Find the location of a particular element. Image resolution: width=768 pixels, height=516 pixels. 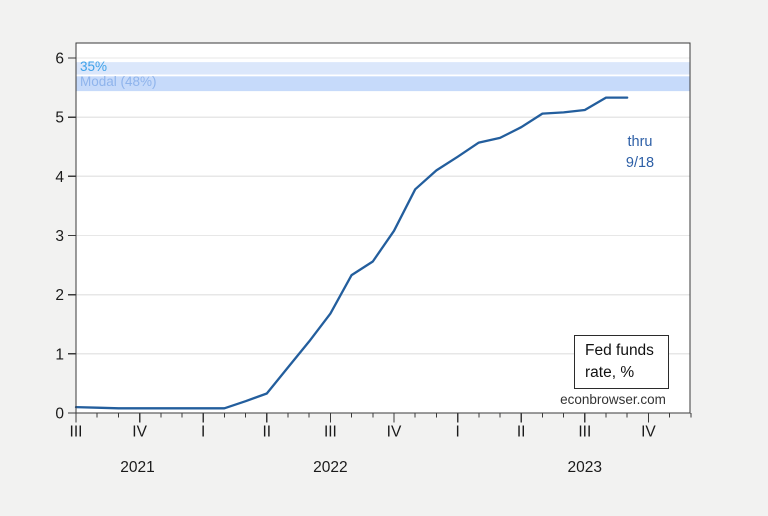

svg-text: 5 is located at coordinates (59, 118).